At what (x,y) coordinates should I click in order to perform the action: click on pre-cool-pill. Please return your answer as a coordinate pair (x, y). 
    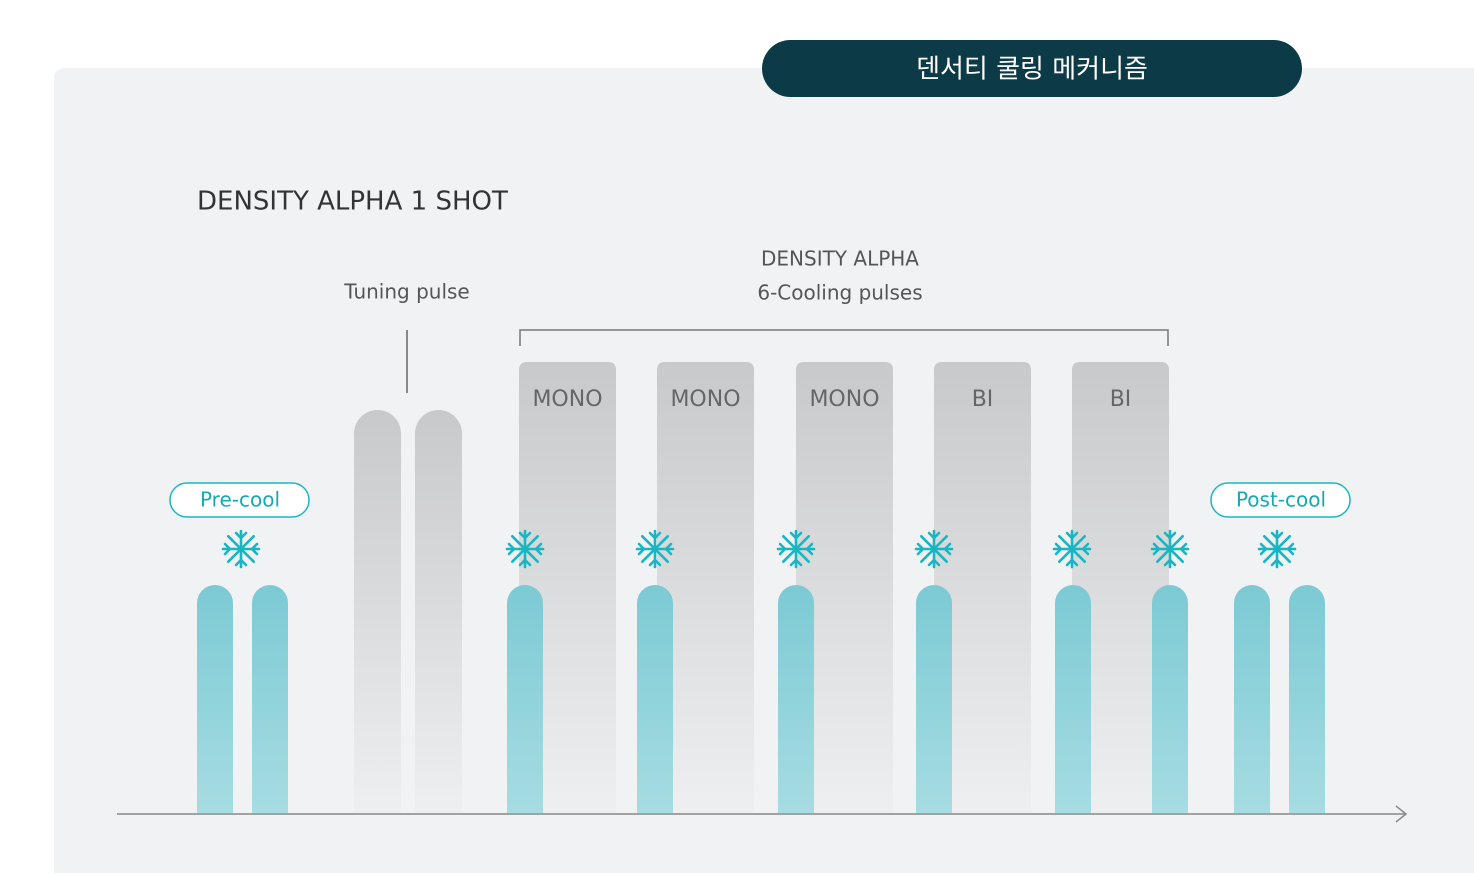
    Looking at the image, I should click on (239, 500).